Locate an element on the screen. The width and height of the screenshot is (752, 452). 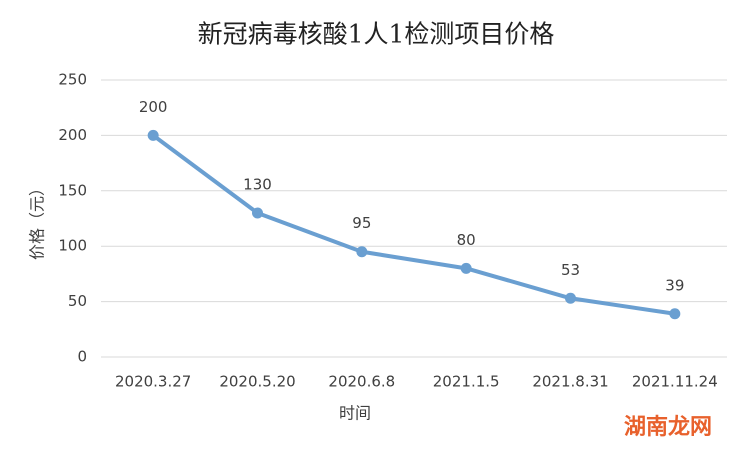
data-label: 53 is located at coordinates (570, 270).